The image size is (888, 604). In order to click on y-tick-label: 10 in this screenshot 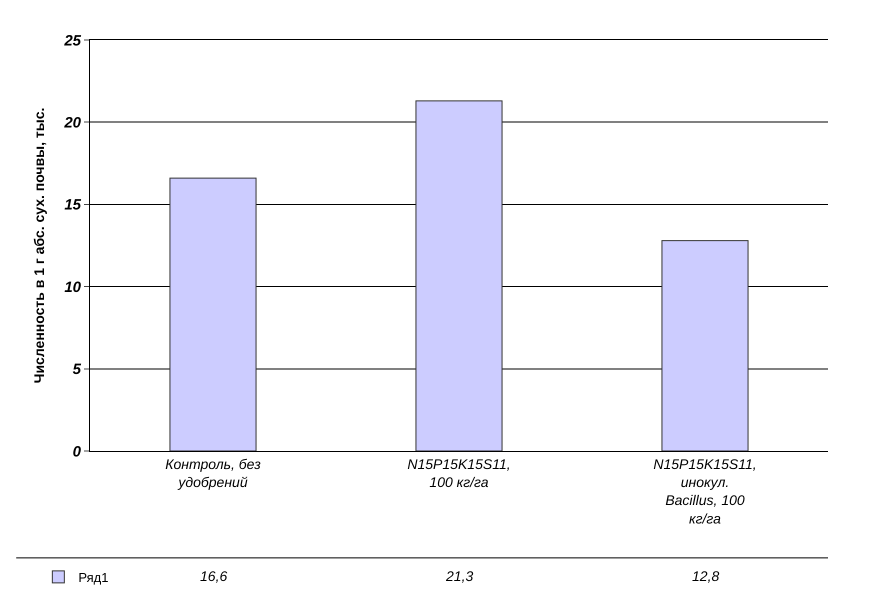, I will do `click(73, 287)`.